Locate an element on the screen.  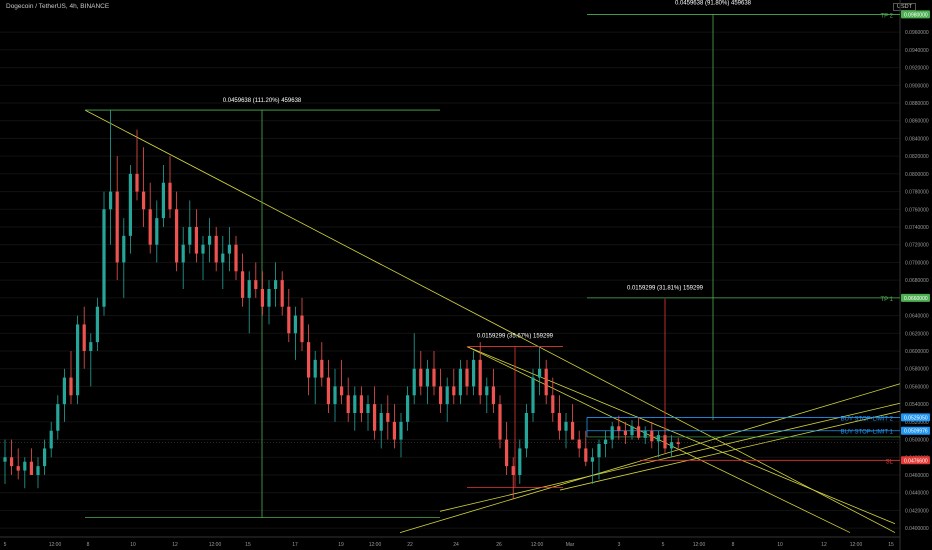
trendline-up is located at coordinates (650, 458).